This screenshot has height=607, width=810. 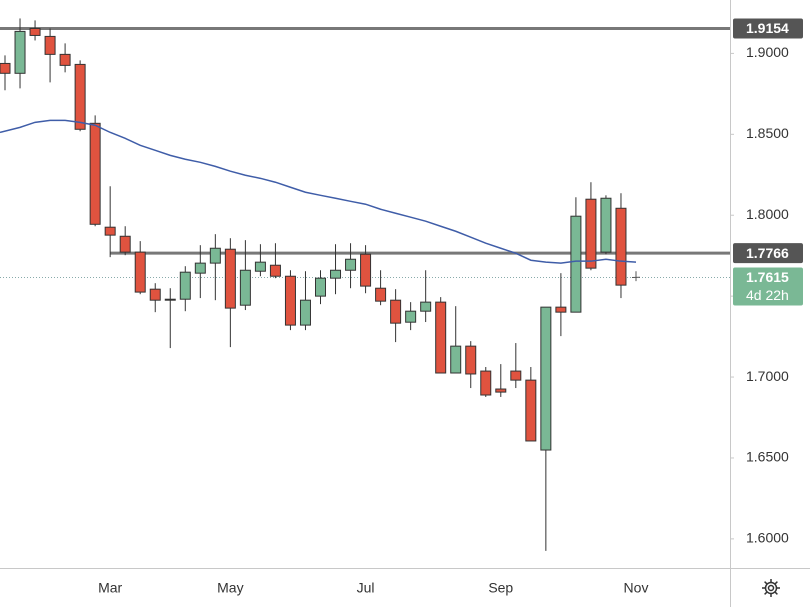 What do you see at coordinates (500, 588) in the screenshot?
I see `x-tick-label: Sep` at bounding box center [500, 588].